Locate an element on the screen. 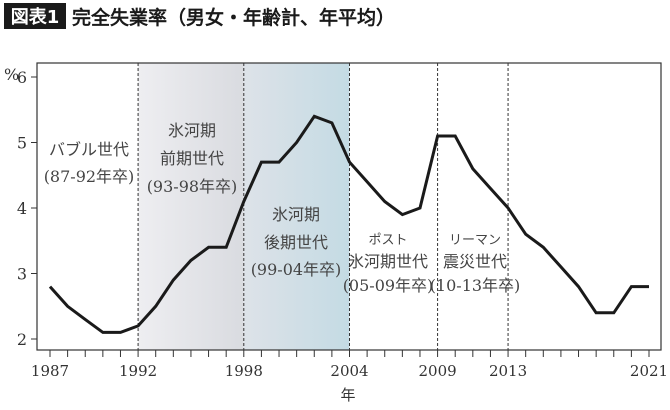  x-axis-label: 年 is located at coordinates (347, 395).